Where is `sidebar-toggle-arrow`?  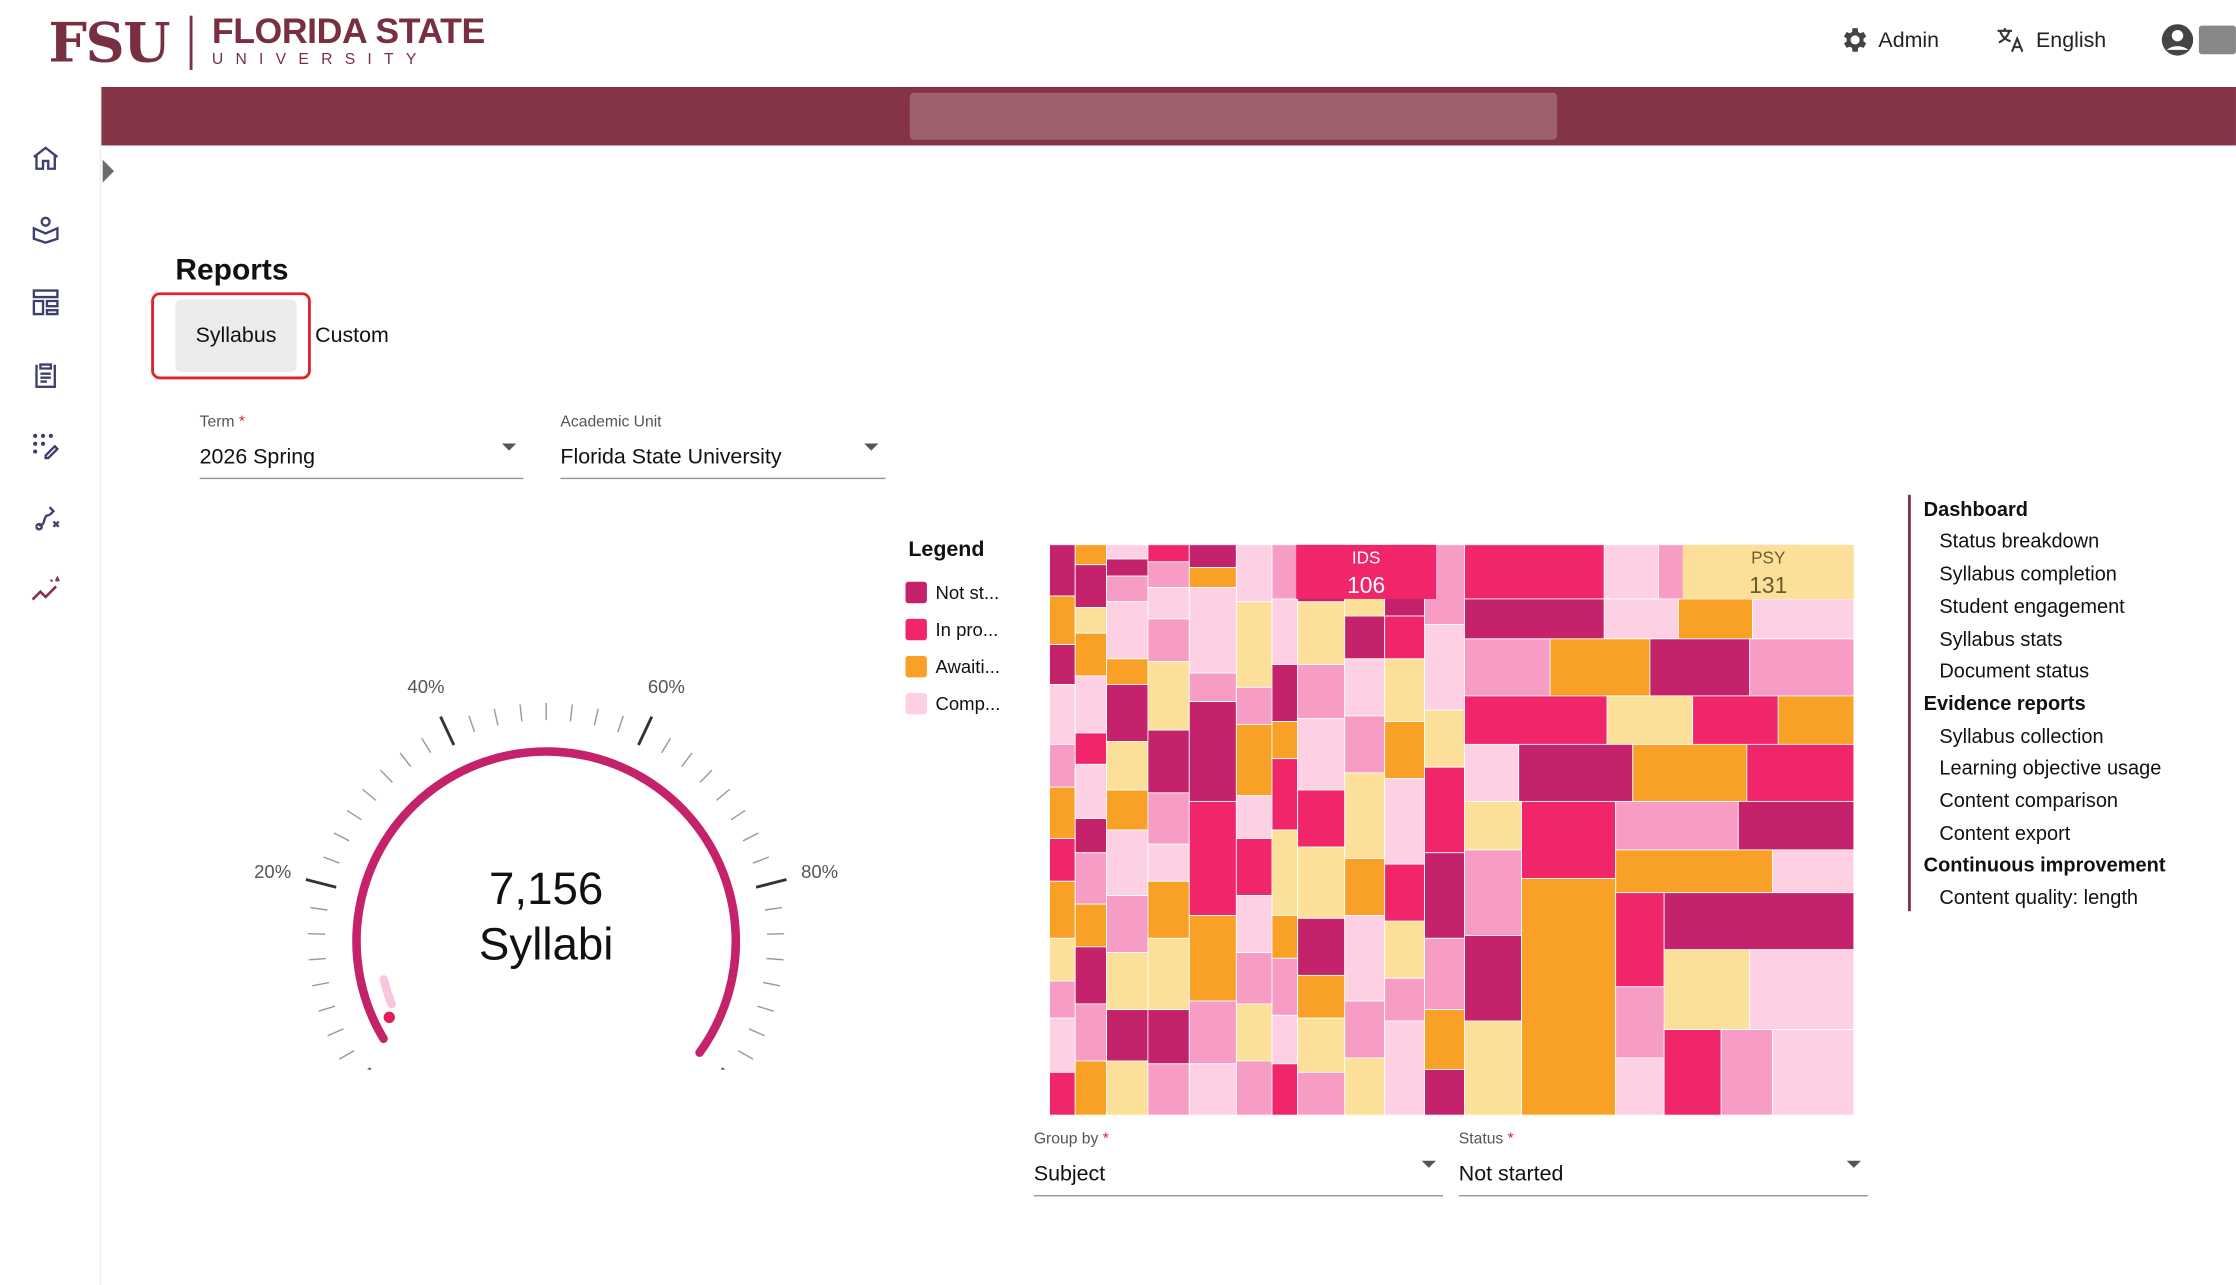
sidebar-toggle-arrow is located at coordinates (108, 171).